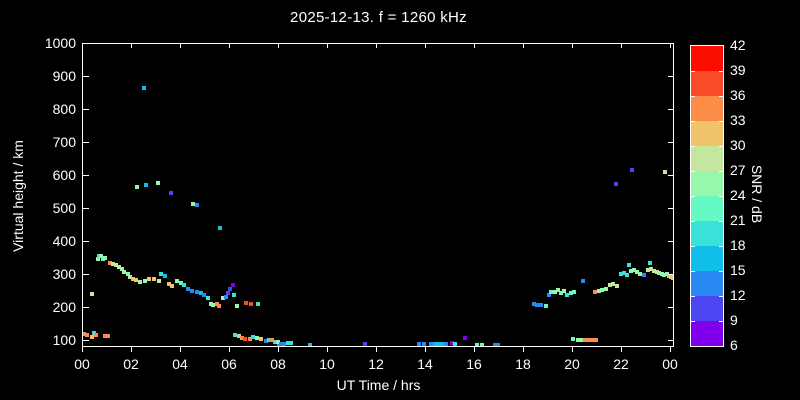 Image resolution: width=800 pixels, height=400 pixels. I want to click on x-axis-tick-label: 02, so click(131, 364).